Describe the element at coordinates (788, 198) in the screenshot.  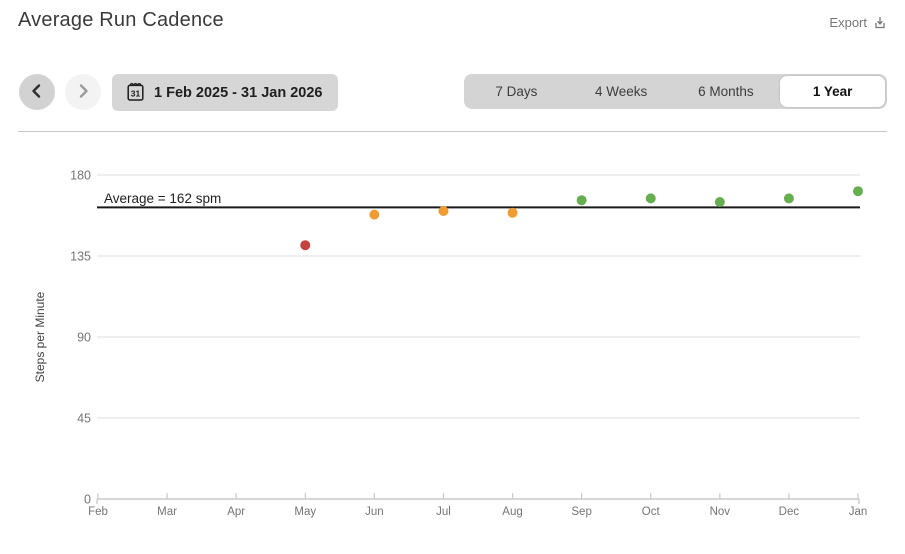
I see `data-point-dec` at that location.